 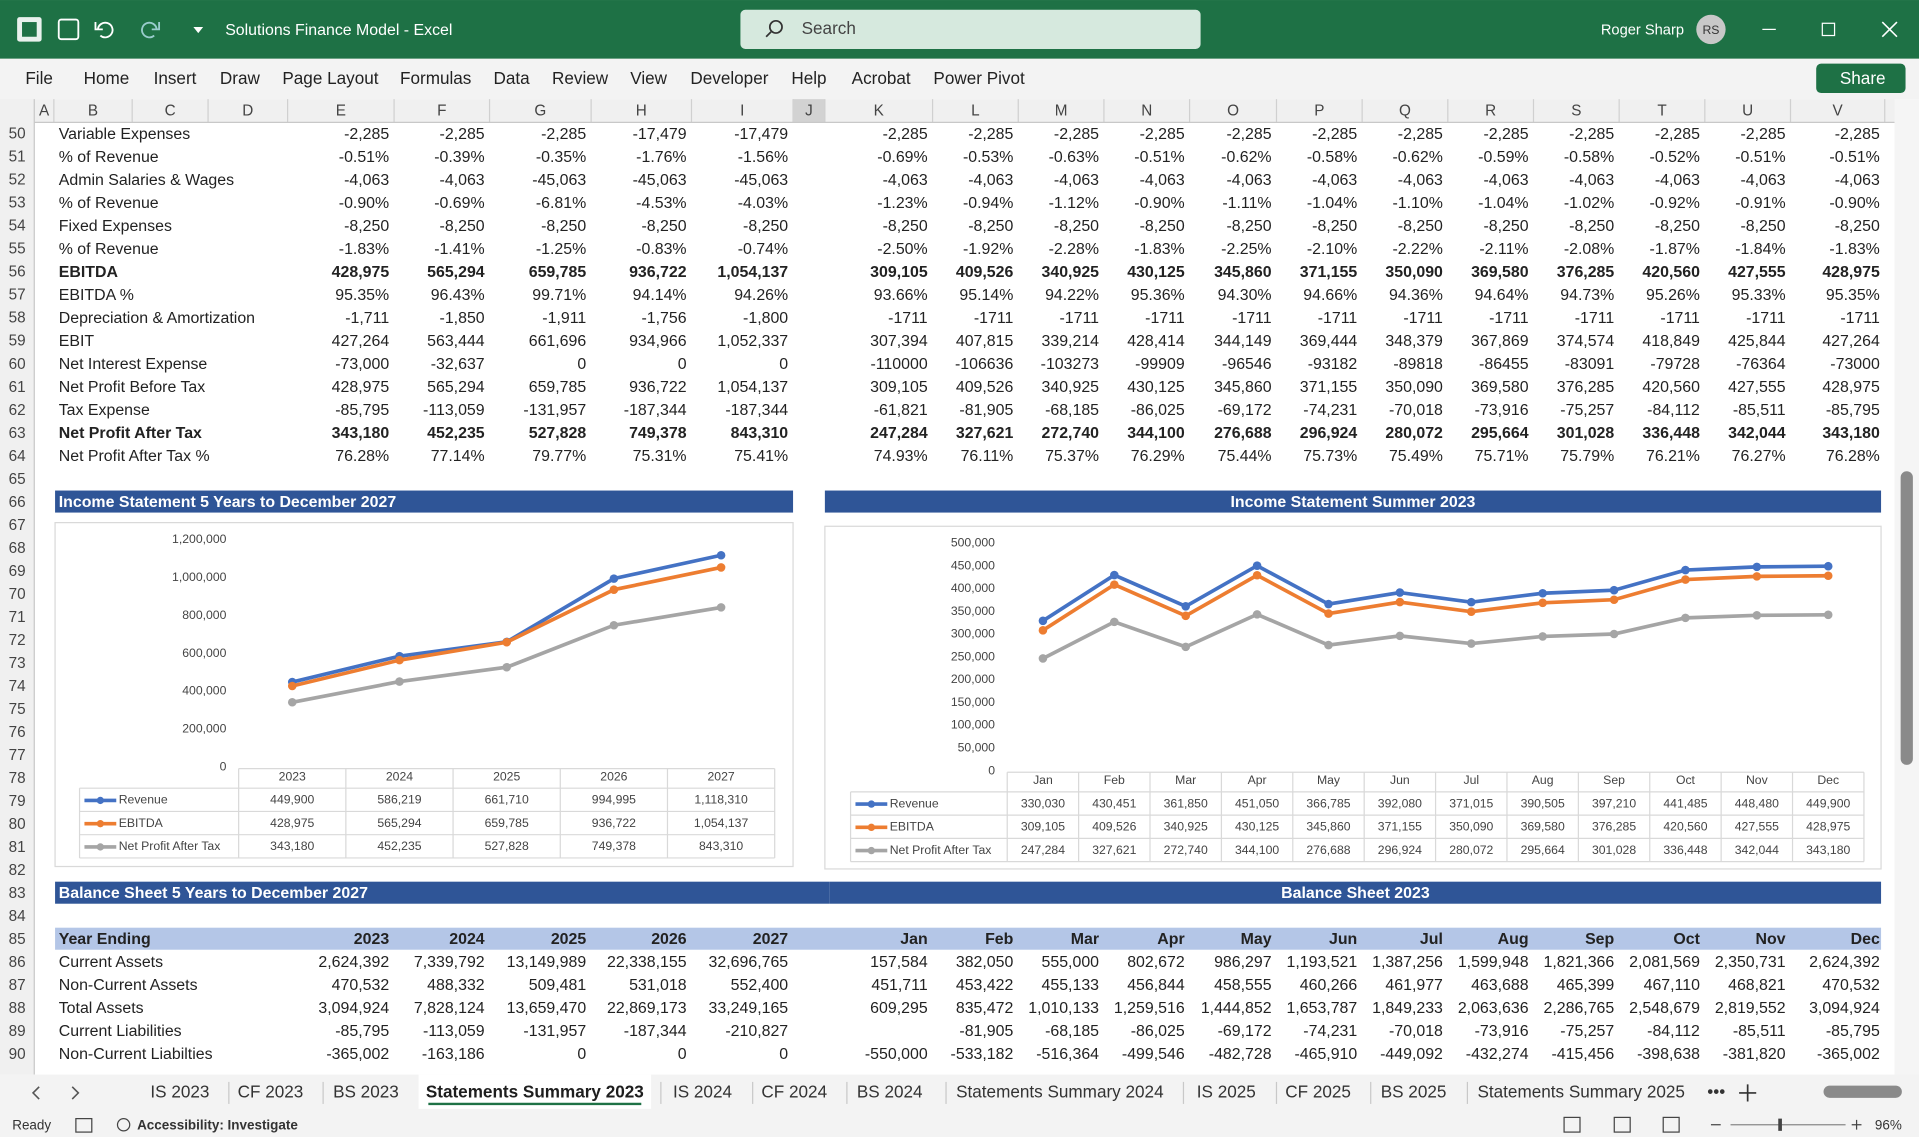 What do you see at coordinates (1071, 985) in the screenshot?
I see `cell-value: 455,133` at bounding box center [1071, 985].